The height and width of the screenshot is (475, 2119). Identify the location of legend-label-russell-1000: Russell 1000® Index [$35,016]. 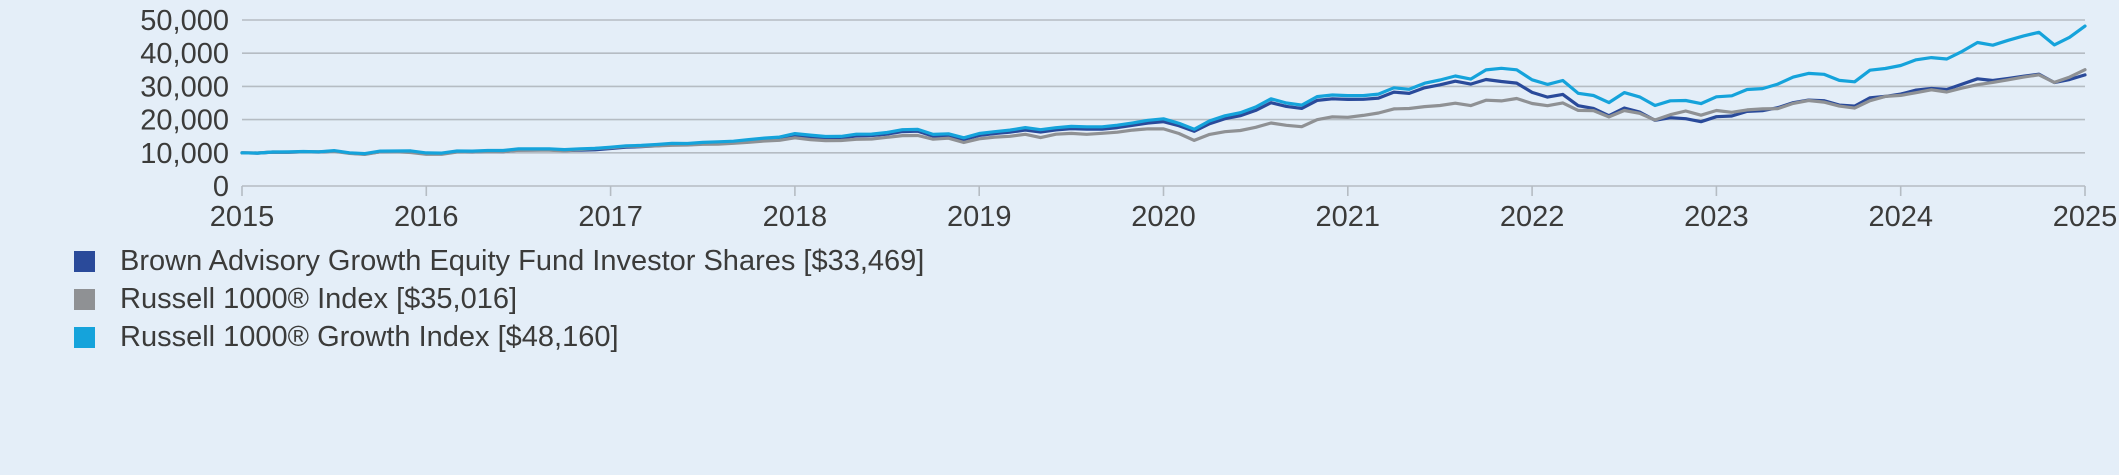
(319, 299).